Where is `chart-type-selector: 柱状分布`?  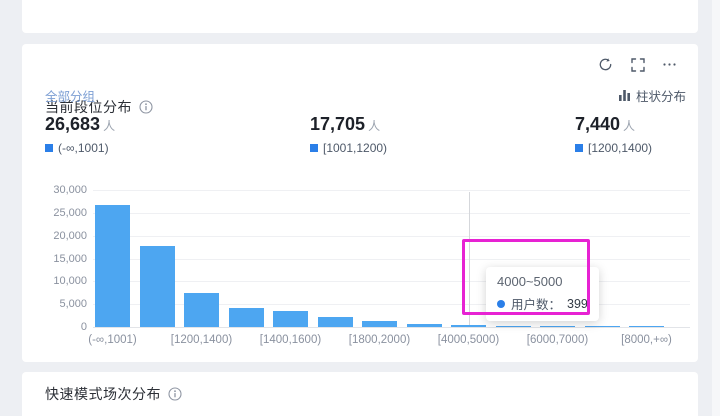
chart-type-selector: 柱状分布 is located at coordinates (652, 95).